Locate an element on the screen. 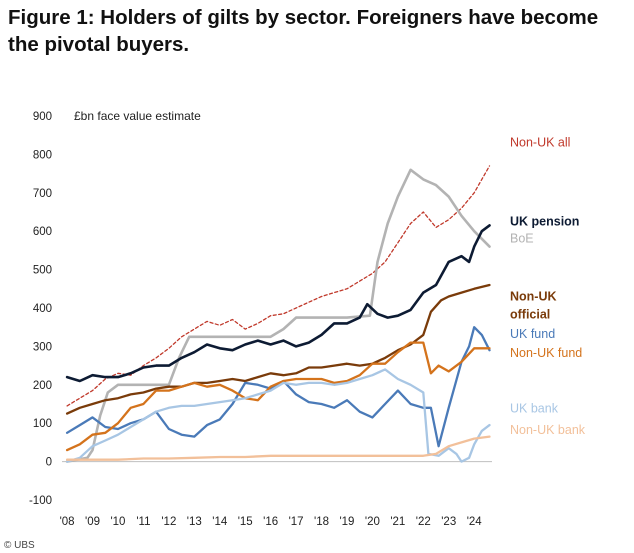 This screenshot has width=634, height=553. legend-label-non-uk-bank: Non-UK bank is located at coordinates (548, 430).